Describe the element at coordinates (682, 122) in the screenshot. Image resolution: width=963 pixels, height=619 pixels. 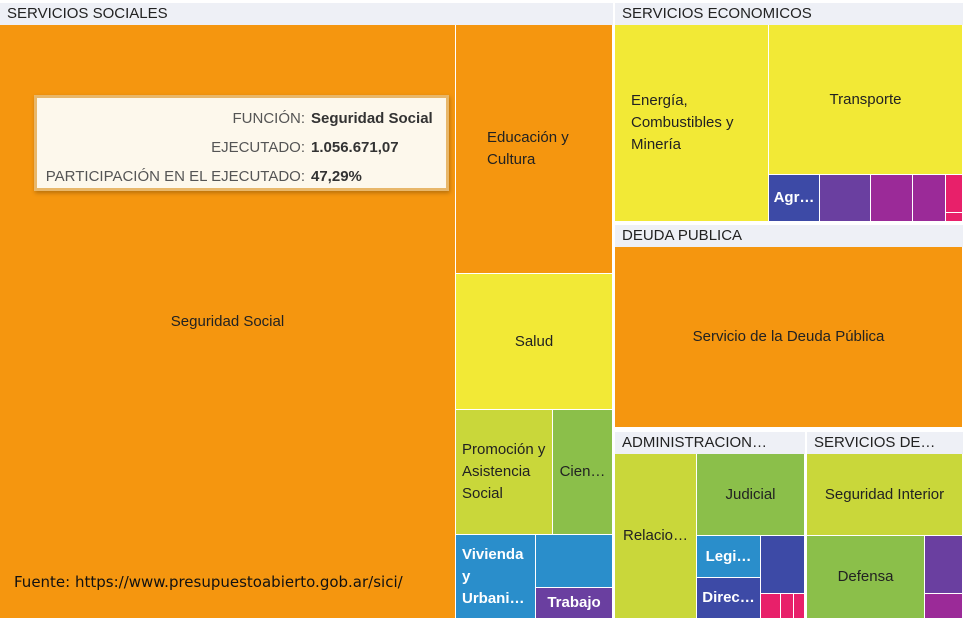
I see `tile-label: Energía, Combustibles y Minería` at that location.